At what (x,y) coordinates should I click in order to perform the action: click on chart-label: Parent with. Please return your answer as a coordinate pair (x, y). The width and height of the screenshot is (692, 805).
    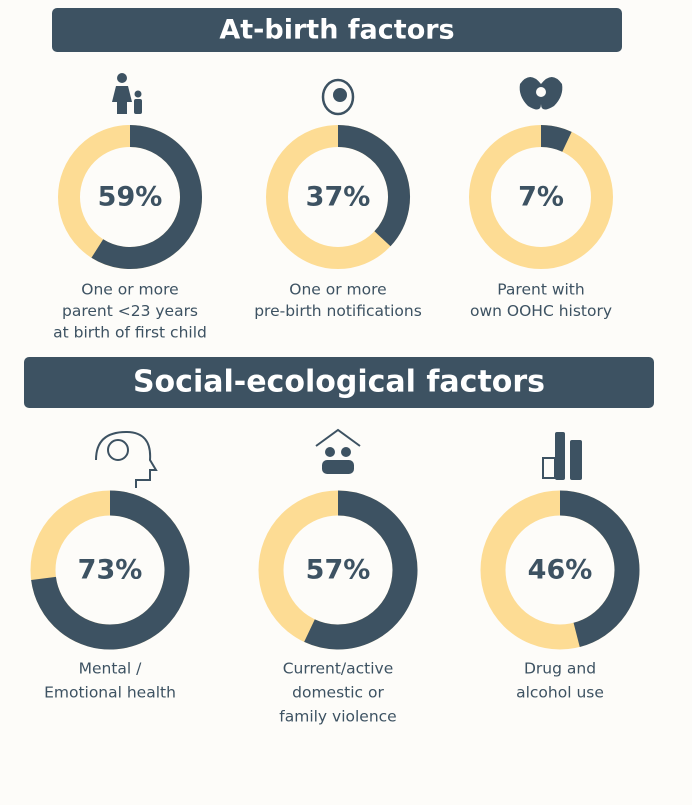
    Looking at the image, I should click on (540, 290).